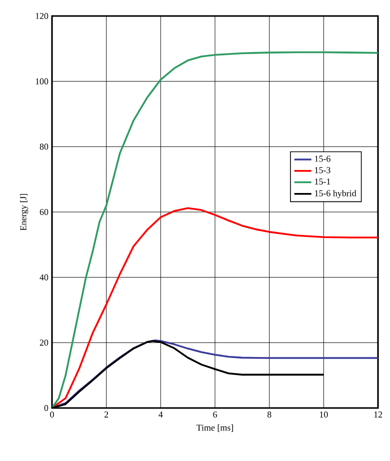 The height and width of the screenshot is (461, 390). What do you see at coordinates (335, 194) in the screenshot?
I see `legend-label: 15-6 hybrid` at bounding box center [335, 194].